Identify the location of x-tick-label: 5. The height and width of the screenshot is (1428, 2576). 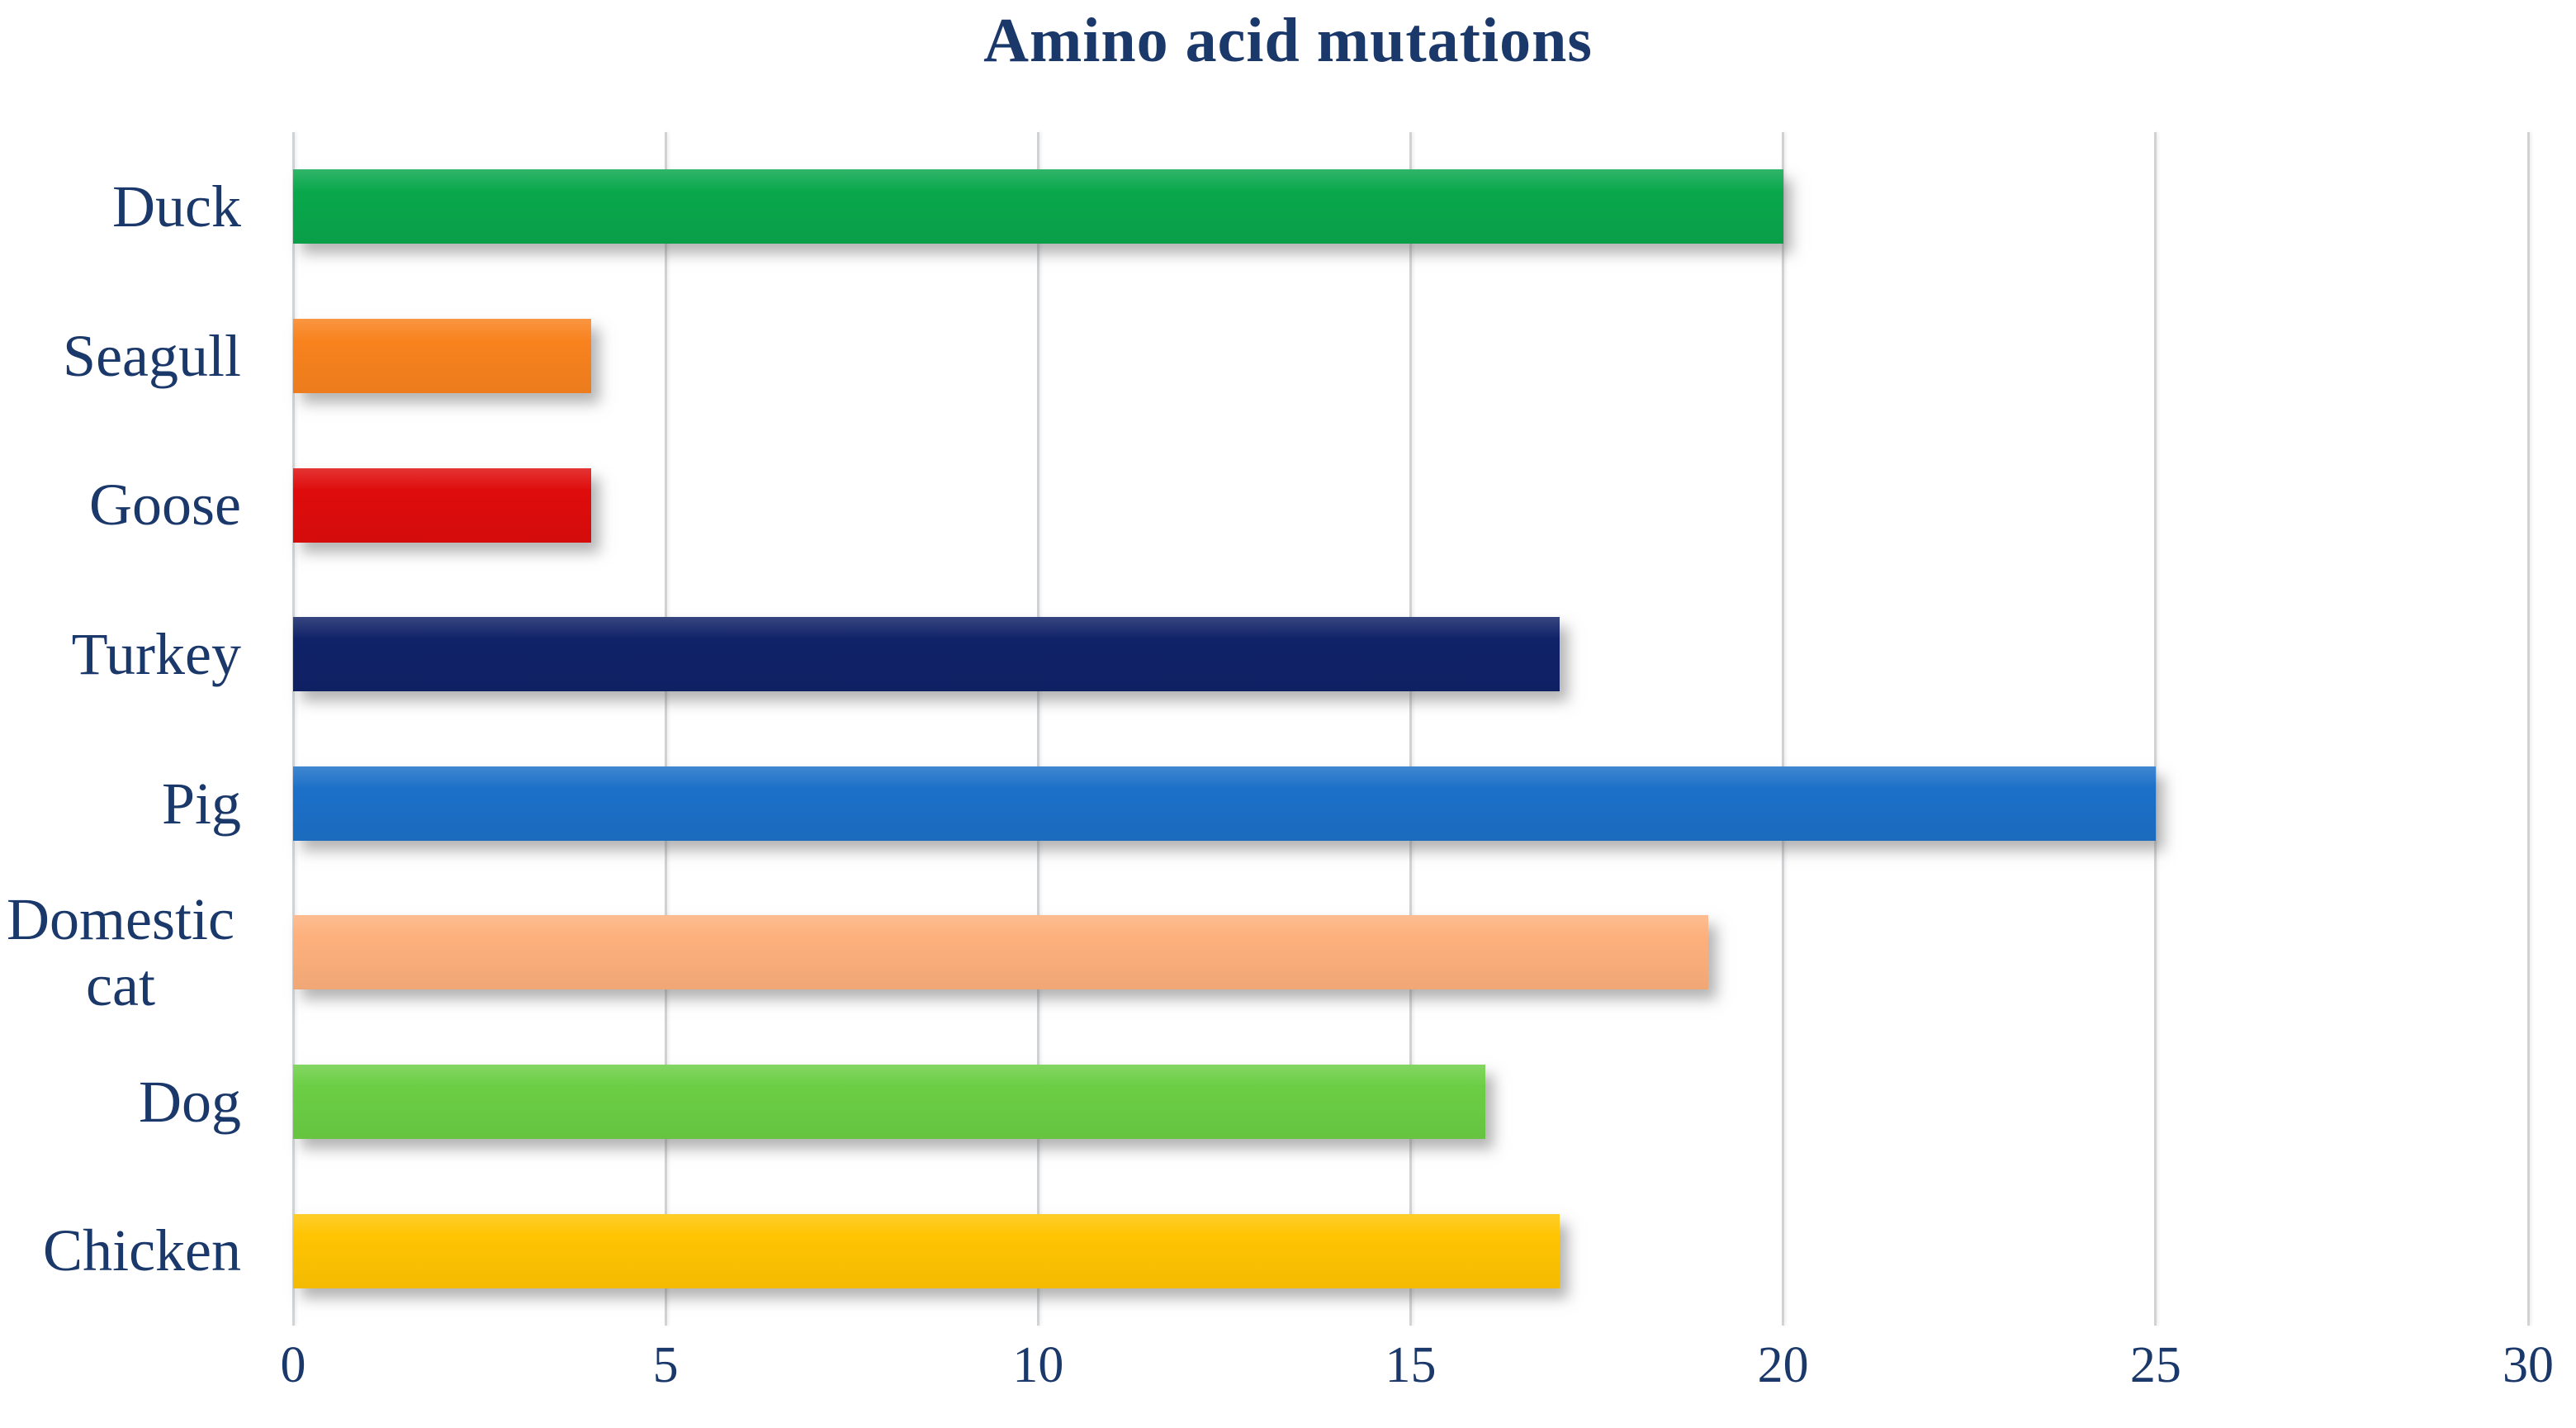
(665, 1365).